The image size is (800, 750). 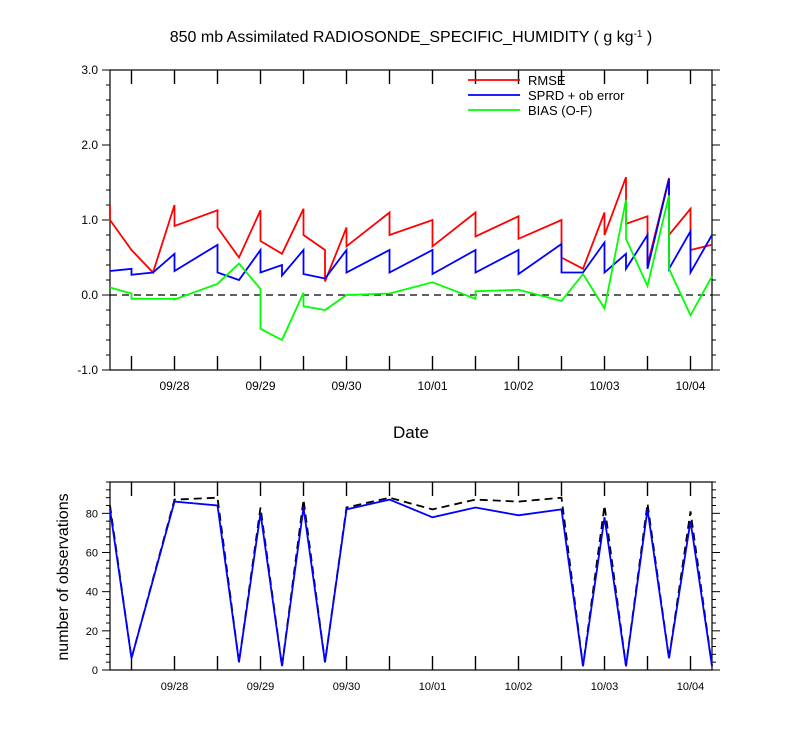 I want to click on top-y-tick-label: 2.0, so click(x=89, y=145).